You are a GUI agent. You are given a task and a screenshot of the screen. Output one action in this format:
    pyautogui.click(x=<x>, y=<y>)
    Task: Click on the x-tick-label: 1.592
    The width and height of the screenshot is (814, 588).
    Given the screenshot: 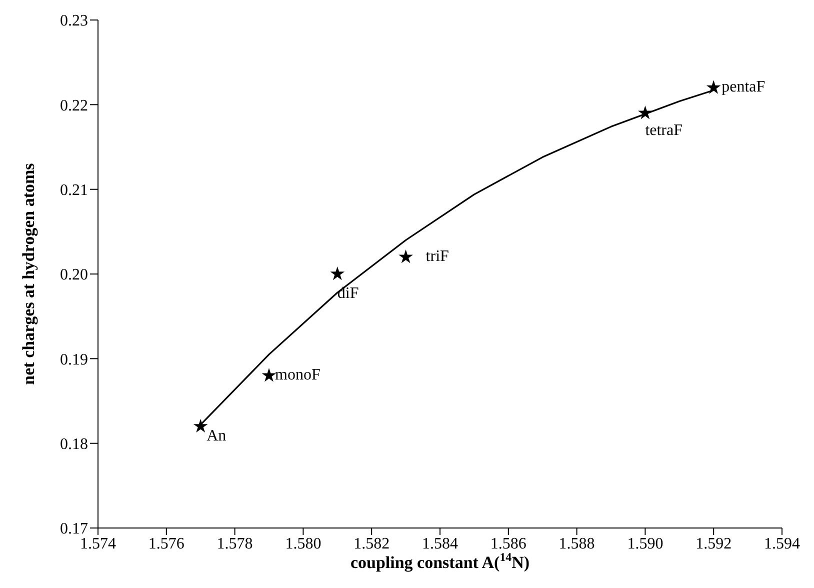 What is the action you would take?
    pyautogui.click(x=714, y=543)
    